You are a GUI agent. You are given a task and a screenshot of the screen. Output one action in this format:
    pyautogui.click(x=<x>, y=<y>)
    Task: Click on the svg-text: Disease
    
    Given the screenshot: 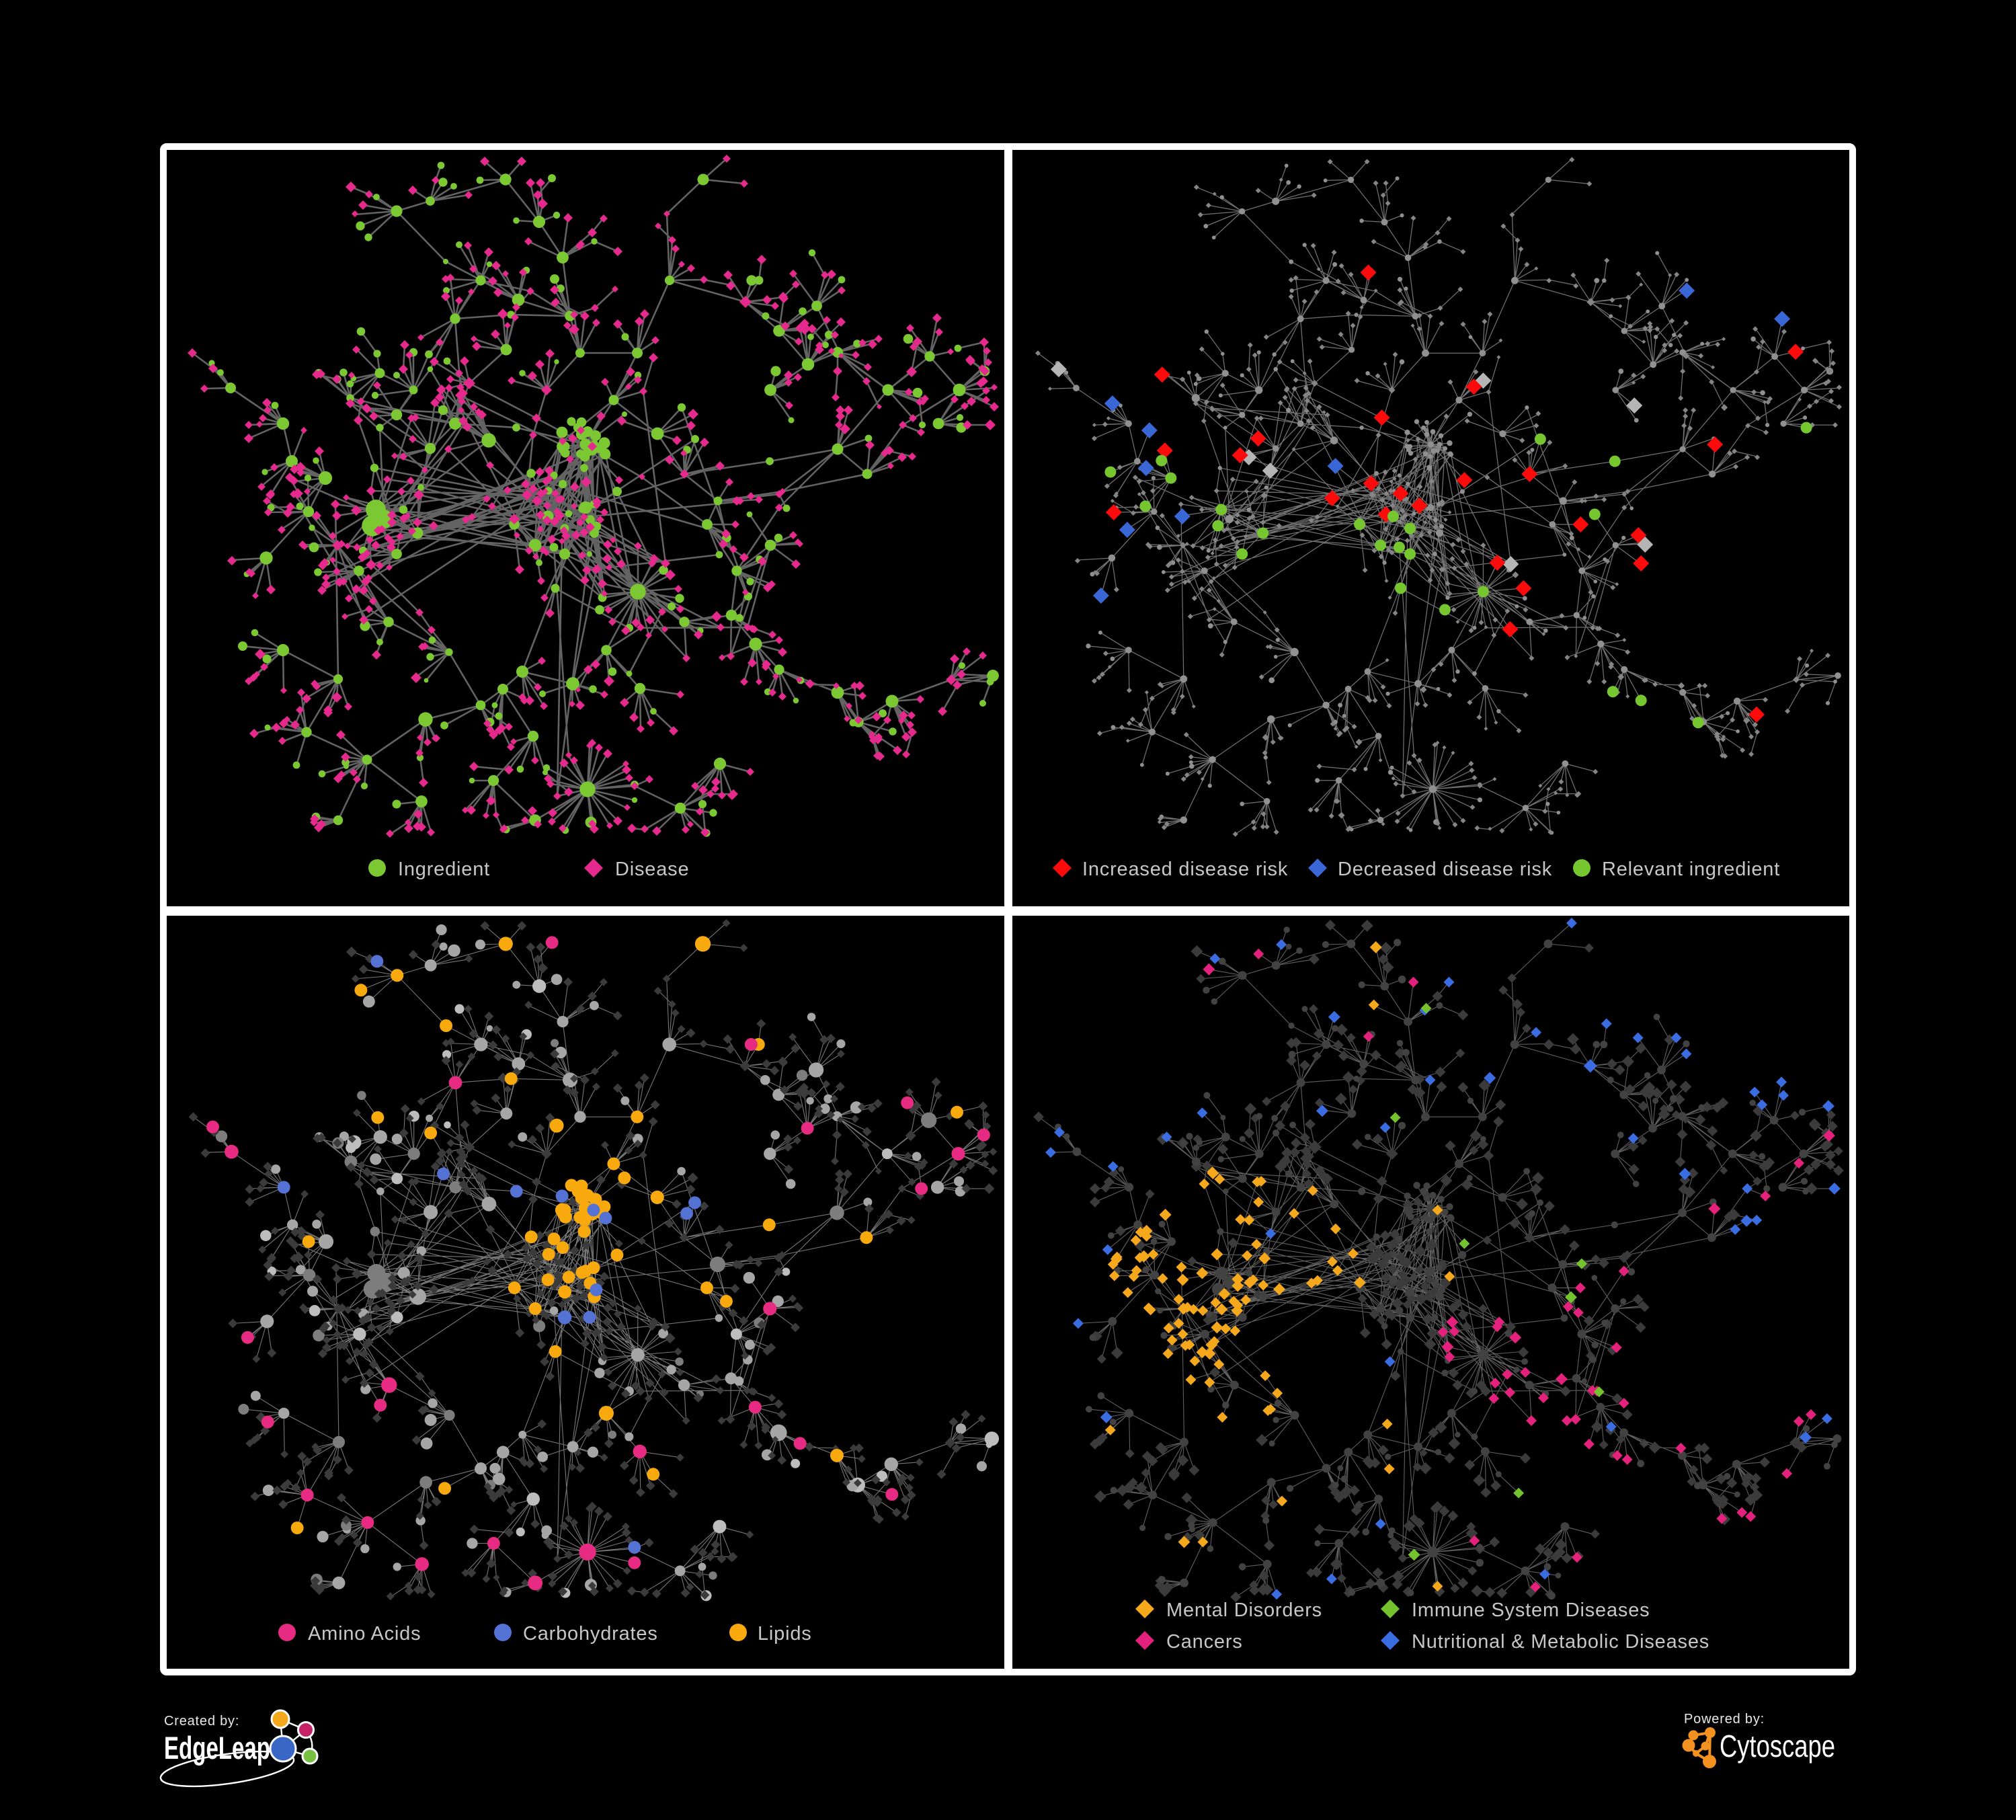 What is the action you would take?
    pyautogui.click(x=652, y=869)
    